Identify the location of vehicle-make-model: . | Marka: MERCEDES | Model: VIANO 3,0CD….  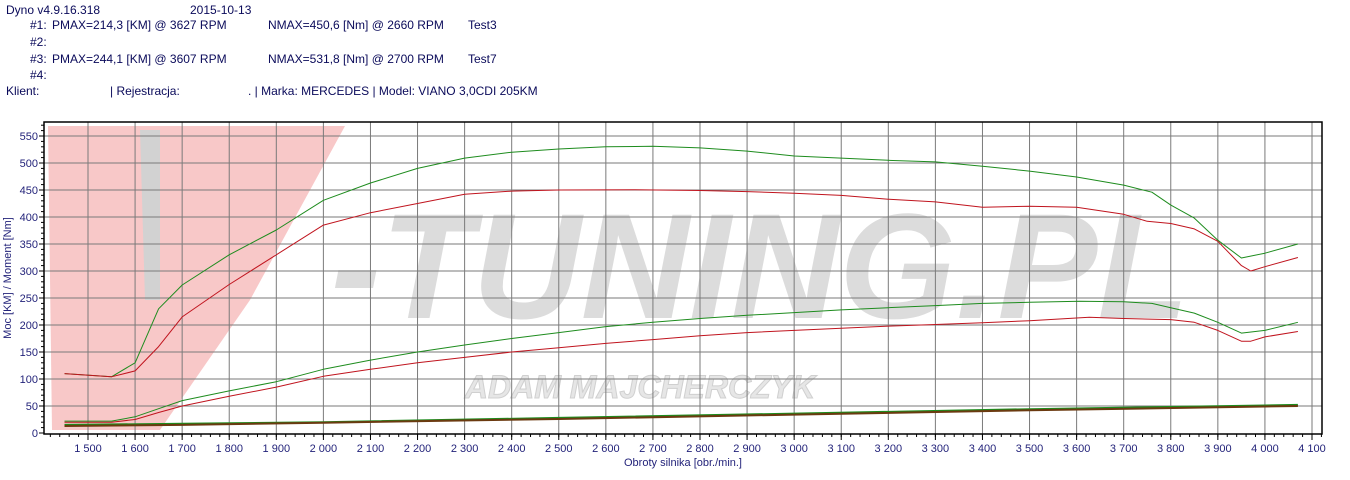
(393, 91).